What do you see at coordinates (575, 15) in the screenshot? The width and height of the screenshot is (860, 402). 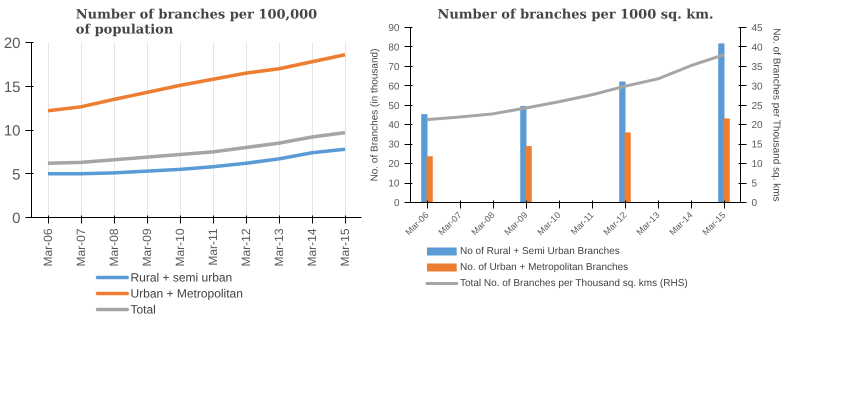 I see `chart-title: Number of branches per 1000 sq. km.` at bounding box center [575, 15].